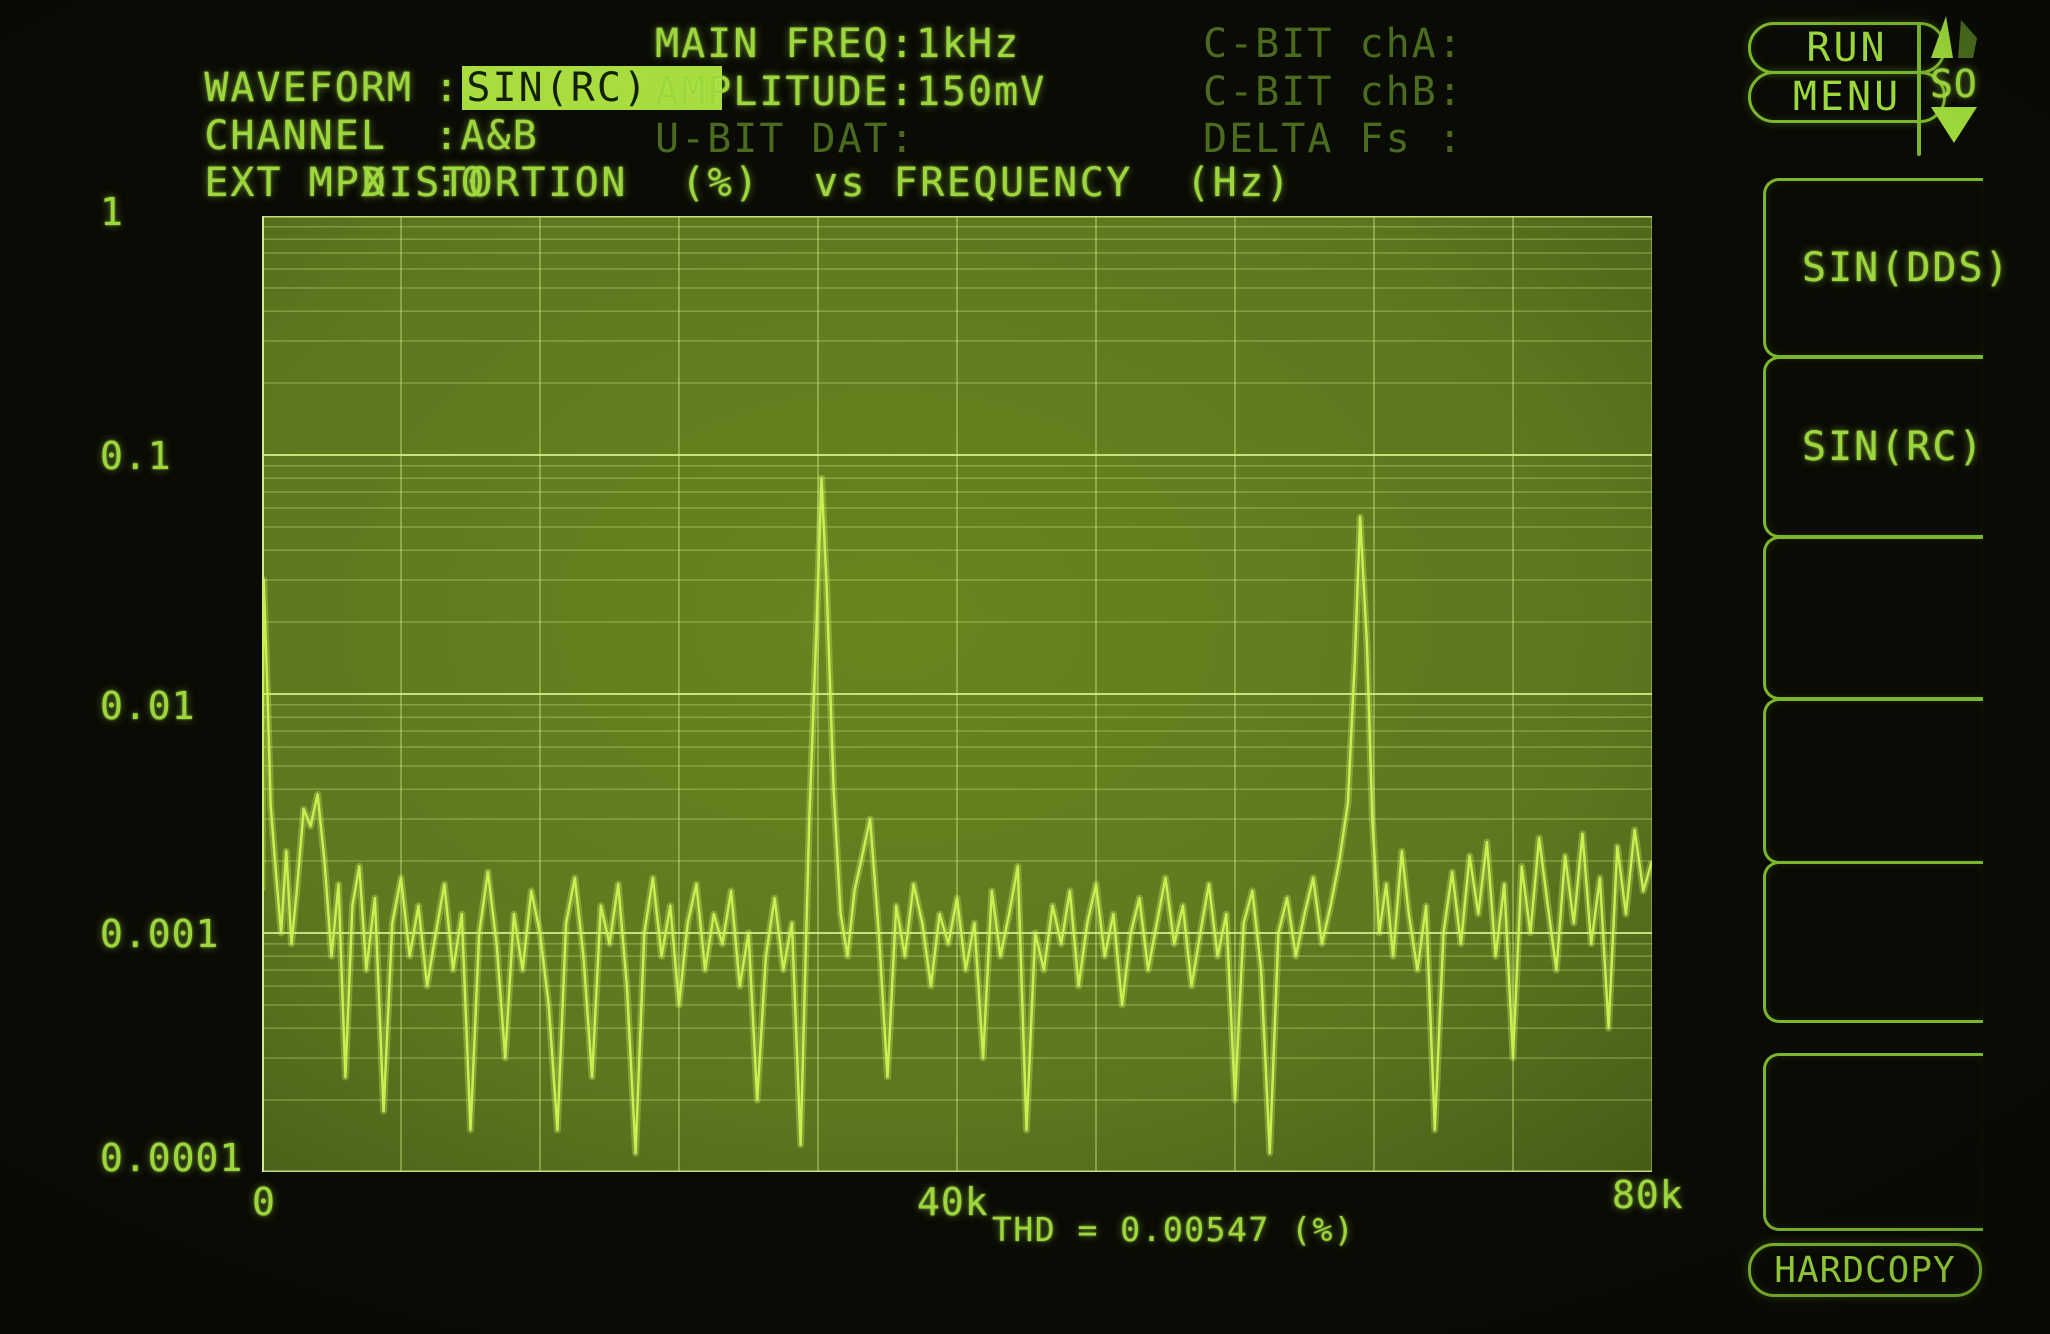 The height and width of the screenshot is (1334, 2050). I want to click on y-tick-0p01: 0.01, so click(148, 706).